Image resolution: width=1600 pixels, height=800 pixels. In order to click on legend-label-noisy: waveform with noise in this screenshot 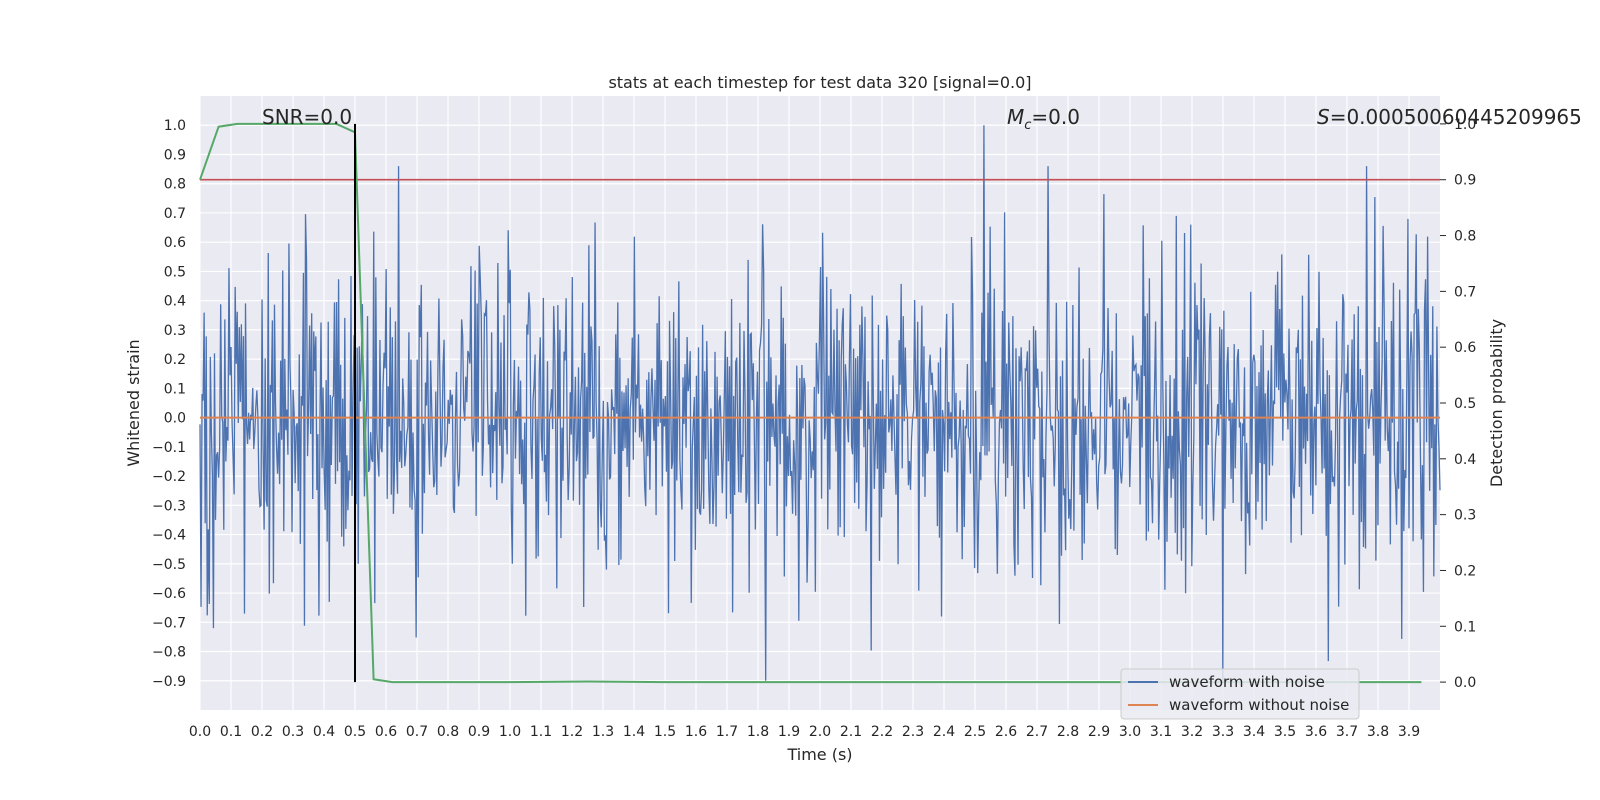, I will do `click(1247, 682)`.